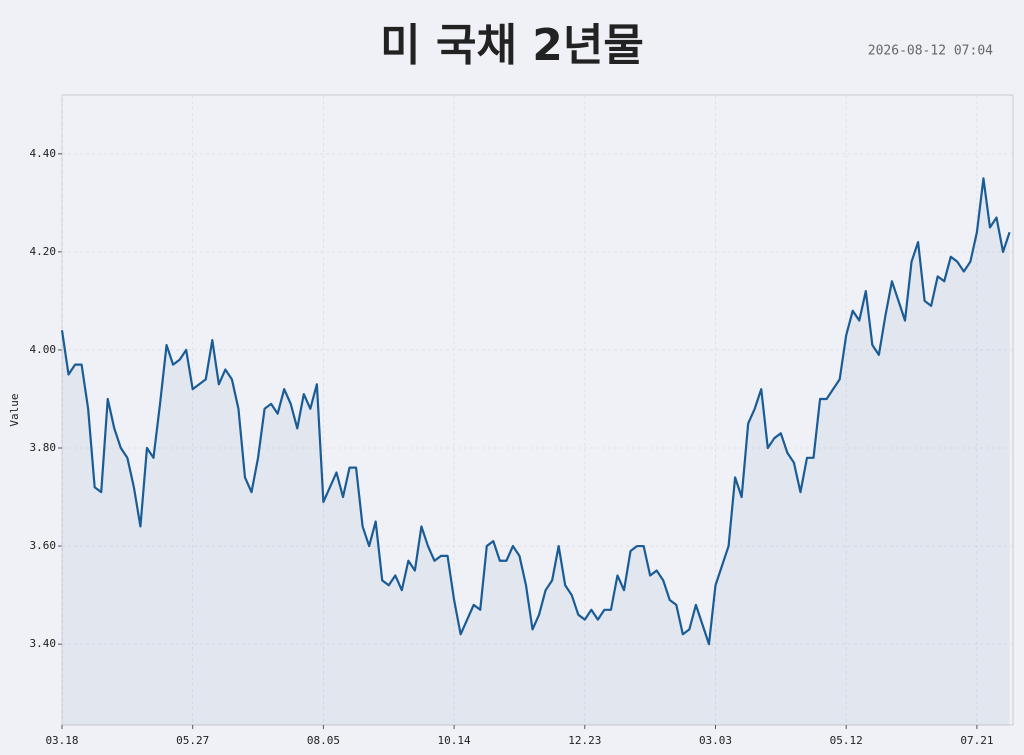 The width and height of the screenshot is (1024, 755). Describe the element at coordinates (715, 740) in the screenshot. I see `x-tick-label: 03.03` at that location.